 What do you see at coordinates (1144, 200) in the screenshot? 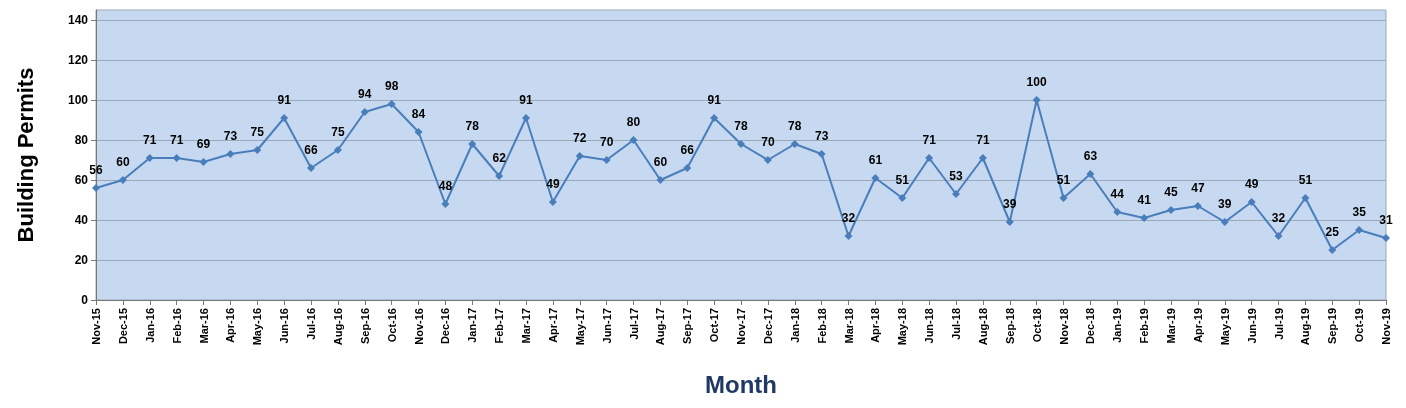
I see `data-label: 41` at bounding box center [1144, 200].